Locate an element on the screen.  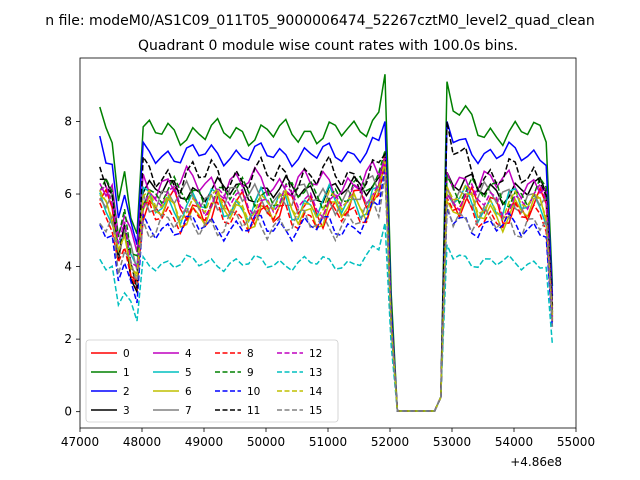
y-tick-label: 4 is located at coordinates (68, 267).